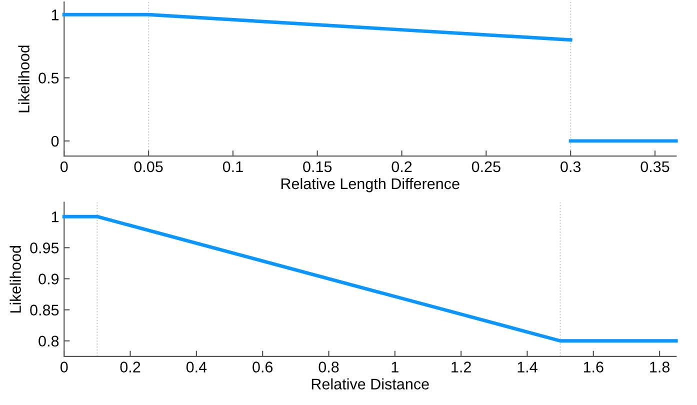 The height and width of the screenshot is (405, 697). Describe the element at coordinates (370, 384) in the screenshot. I see `x-axis-title: Relative Distance` at that location.